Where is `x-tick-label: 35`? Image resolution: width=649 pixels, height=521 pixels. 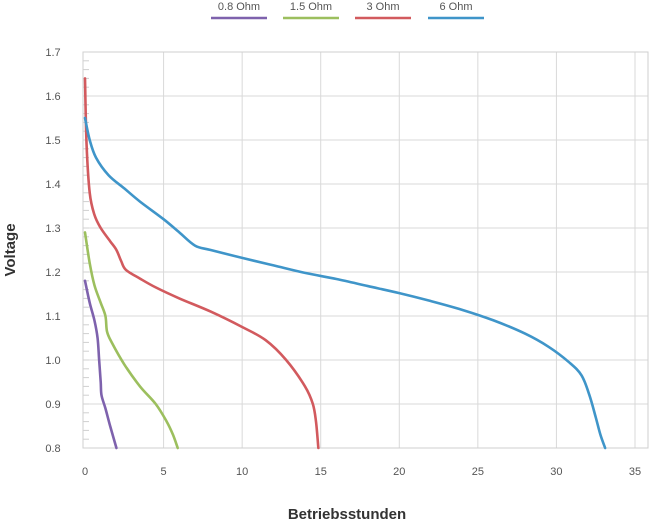 x-tick-label: 35 is located at coordinates (635, 472).